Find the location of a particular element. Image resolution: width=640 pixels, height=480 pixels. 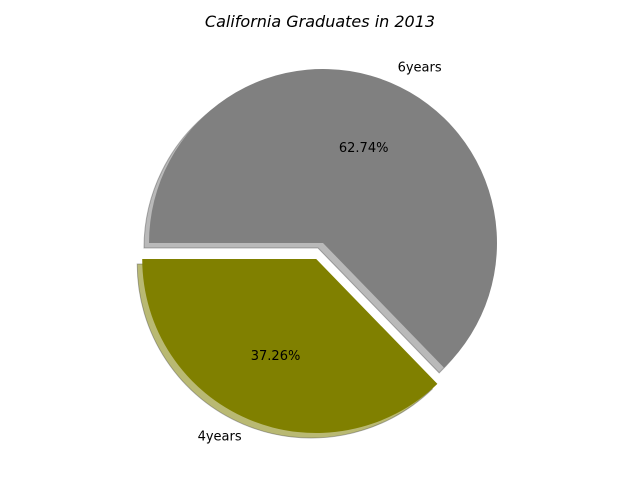

slice-label-6years: 6years is located at coordinates (420, 68).